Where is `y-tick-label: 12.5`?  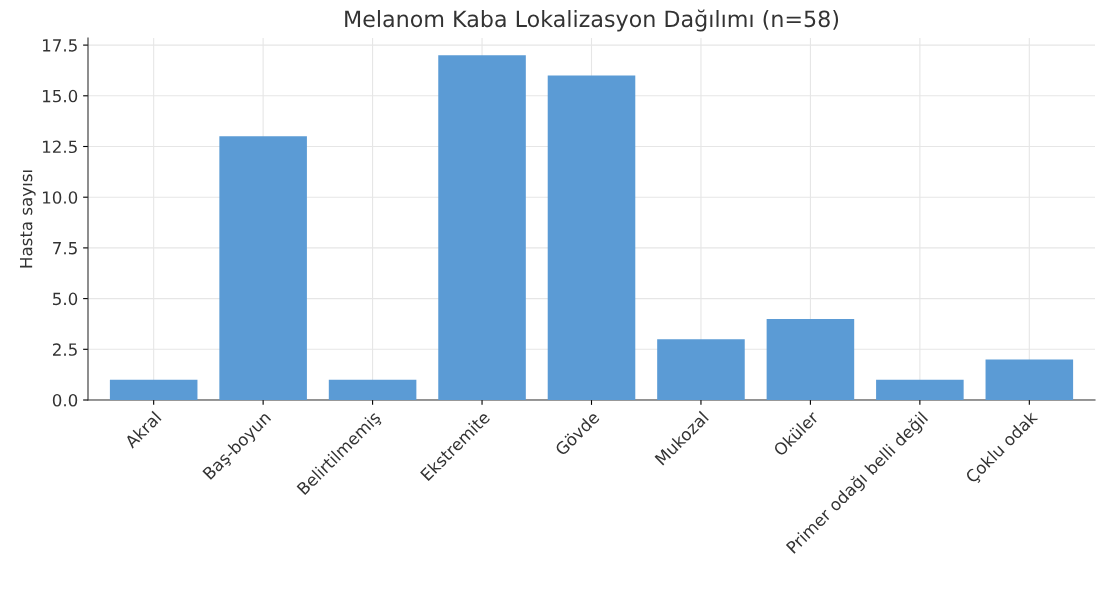 y-tick-label: 12.5 is located at coordinates (60, 147).